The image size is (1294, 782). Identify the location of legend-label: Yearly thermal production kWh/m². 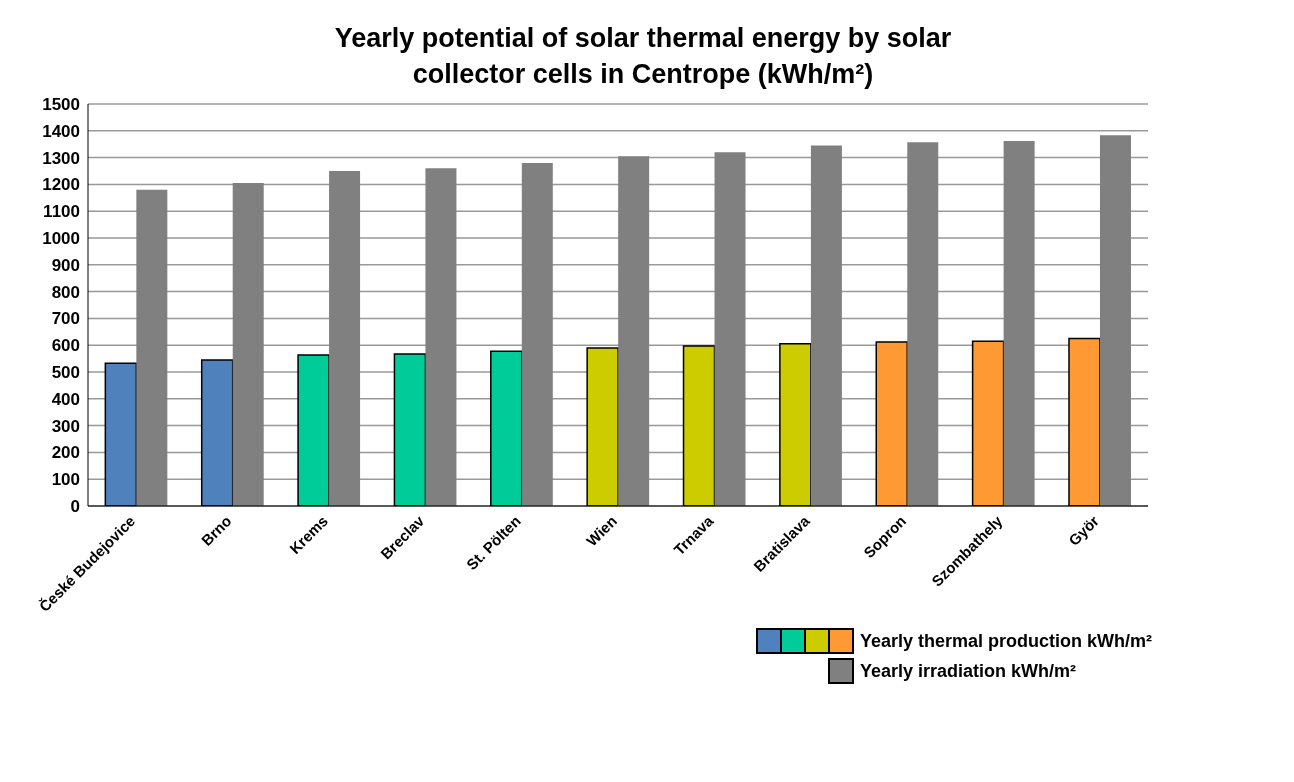
(1007, 641).